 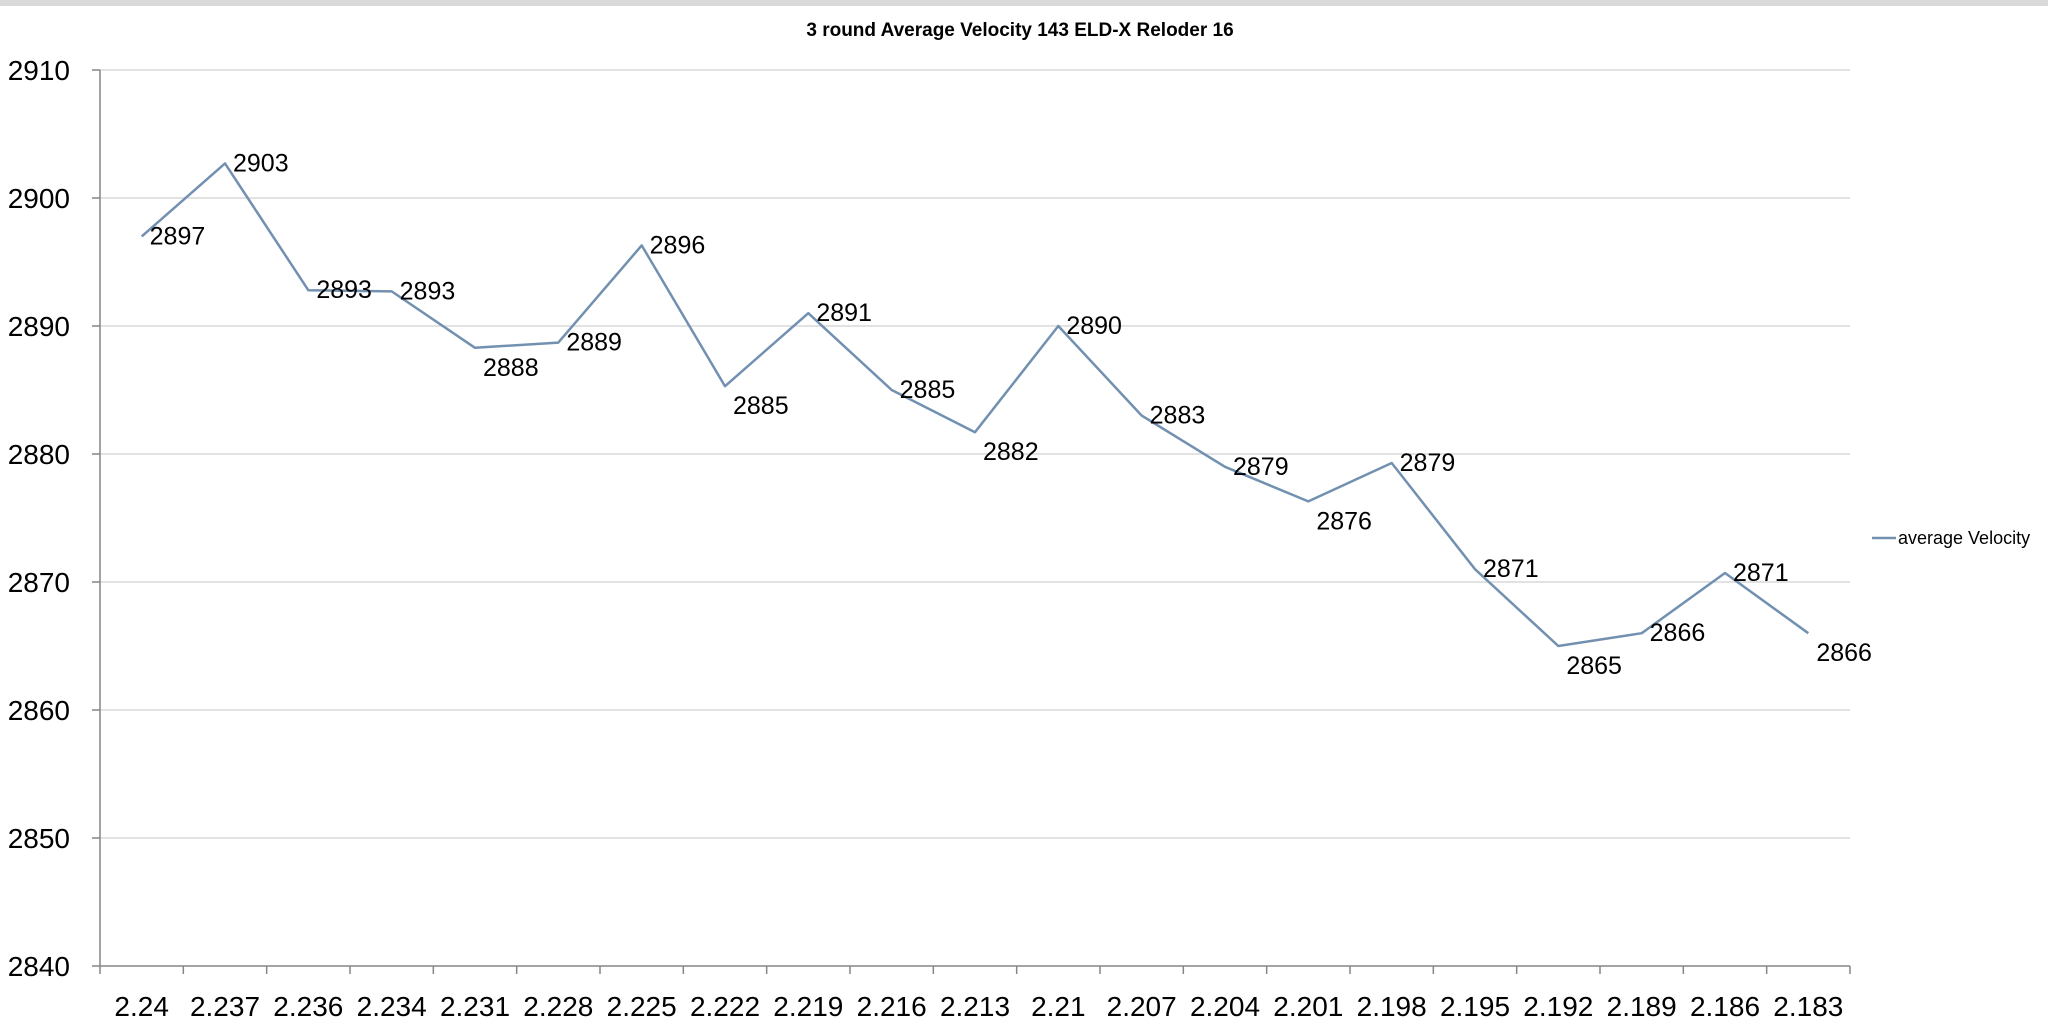 What do you see at coordinates (1344, 521) in the screenshot?
I see `data-label: 2876` at bounding box center [1344, 521].